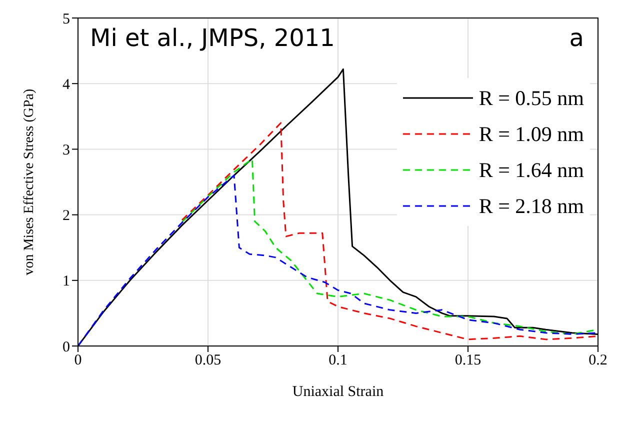 This screenshot has width=621, height=424. Describe the element at coordinates (531, 134) in the screenshot. I see `legend-label: R = 1.09 nm` at that location.